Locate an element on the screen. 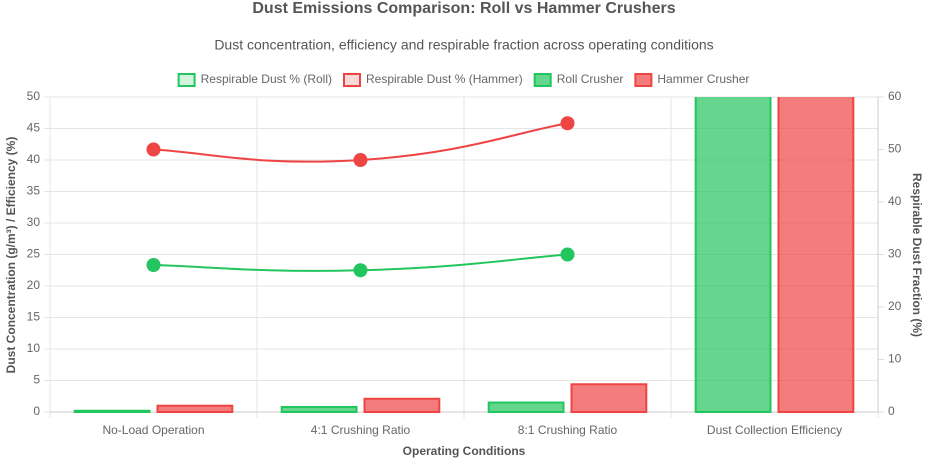 Image resolution: width=928 pixels, height=464 pixels. y-tick-label: 0 is located at coordinates (36, 411).